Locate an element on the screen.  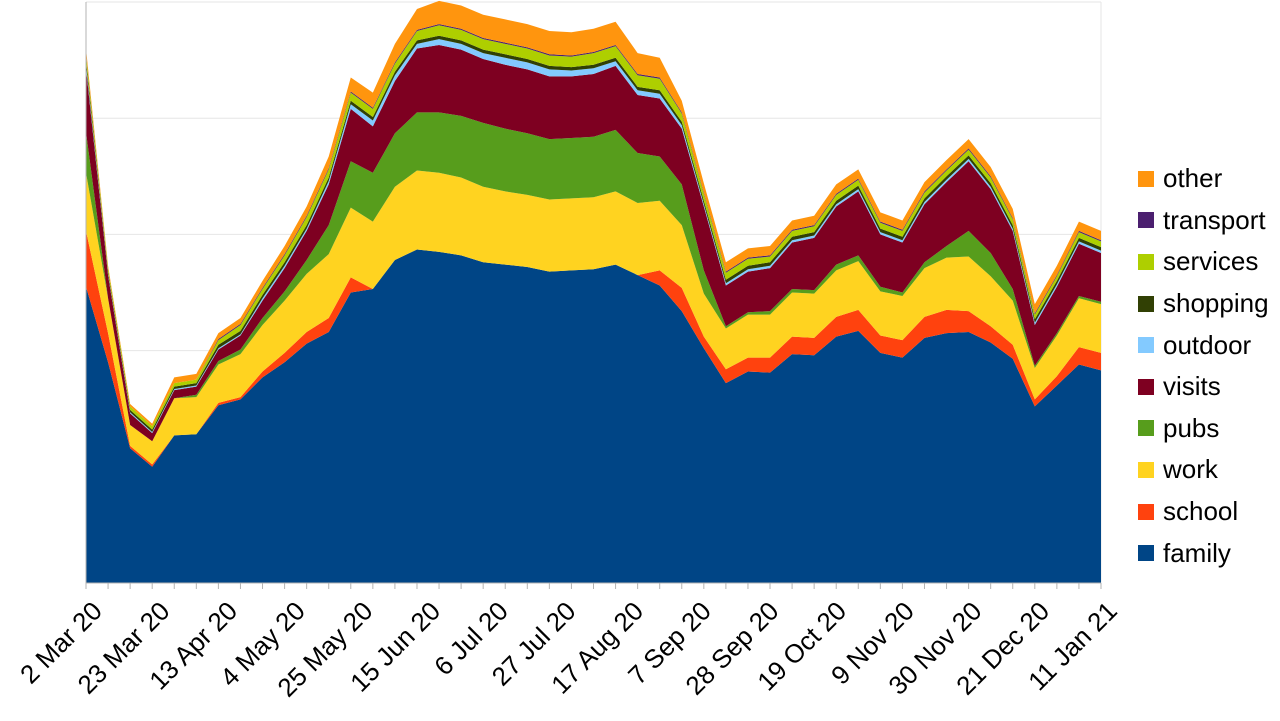
legend-item-school: school is located at coordinates (1209, 512).